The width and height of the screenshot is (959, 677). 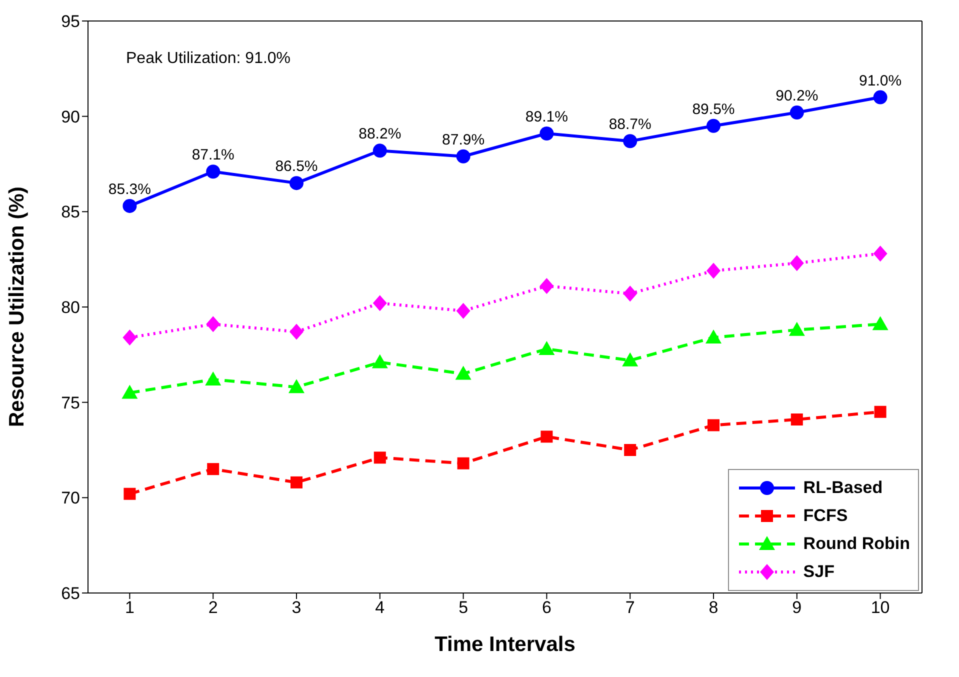 What do you see at coordinates (208, 59) in the screenshot?
I see `annotation: Peak Utilization: 91.0%` at bounding box center [208, 59].